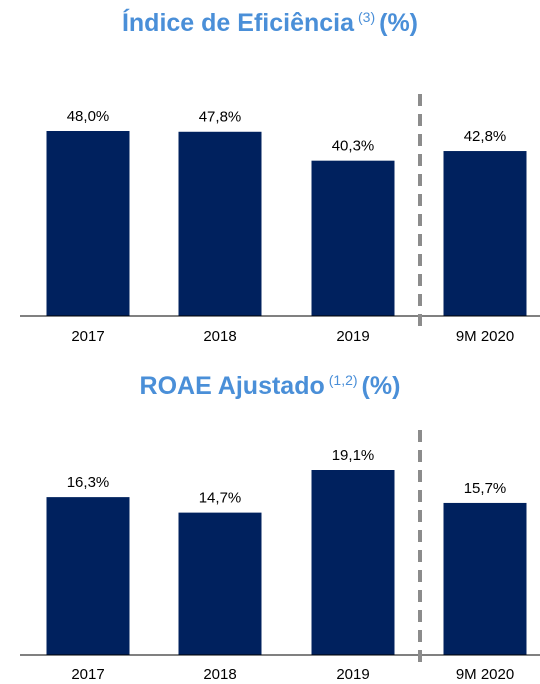  Describe the element at coordinates (220, 117) in the screenshot. I see `data-label: 47,8%` at that location.